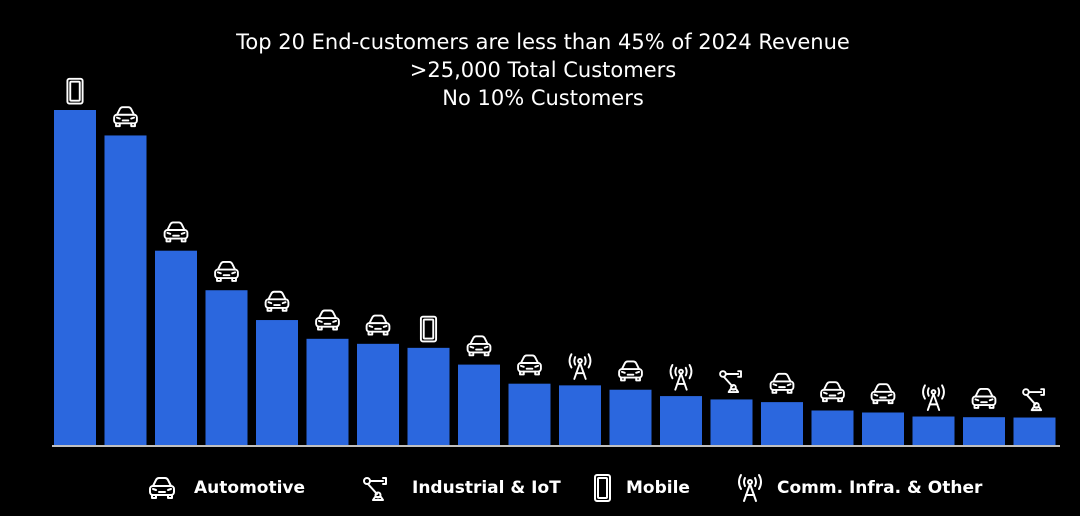 The height and width of the screenshot is (516, 1080). What do you see at coordinates (327, 320) in the screenshot?
I see `bar-6-car-icon` at bounding box center [327, 320].